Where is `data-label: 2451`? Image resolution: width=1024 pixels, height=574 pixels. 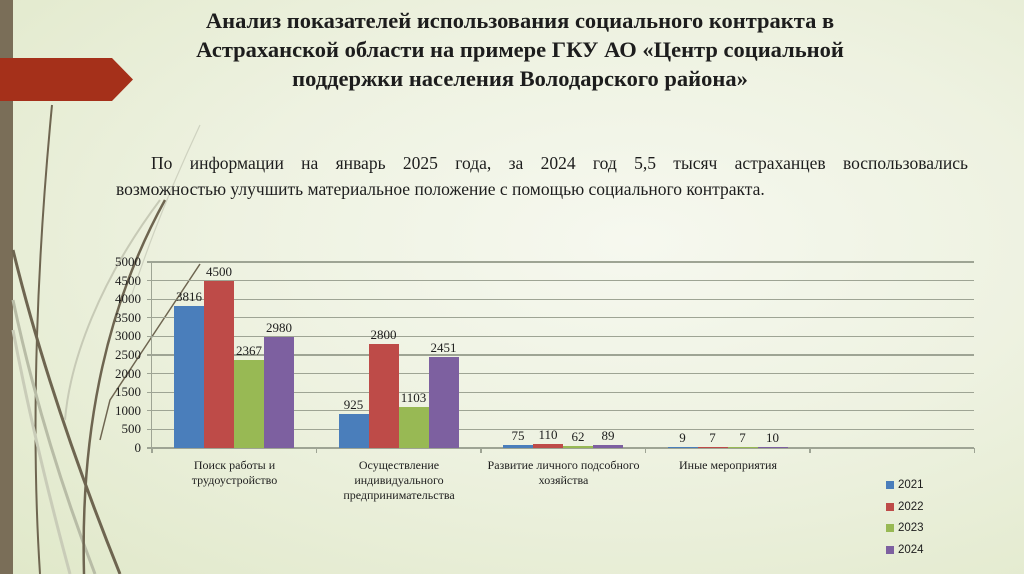 data-label: 2451 is located at coordinates (443, 347).